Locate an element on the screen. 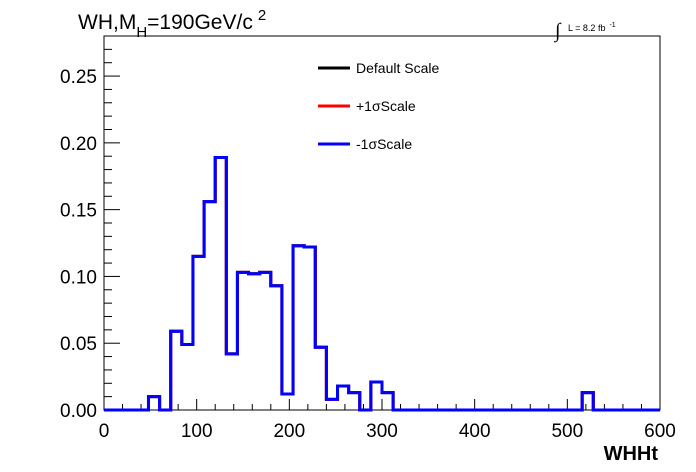  chart-title: WH,MH=190GeV/c 2 is located at coordinates (172, 24).